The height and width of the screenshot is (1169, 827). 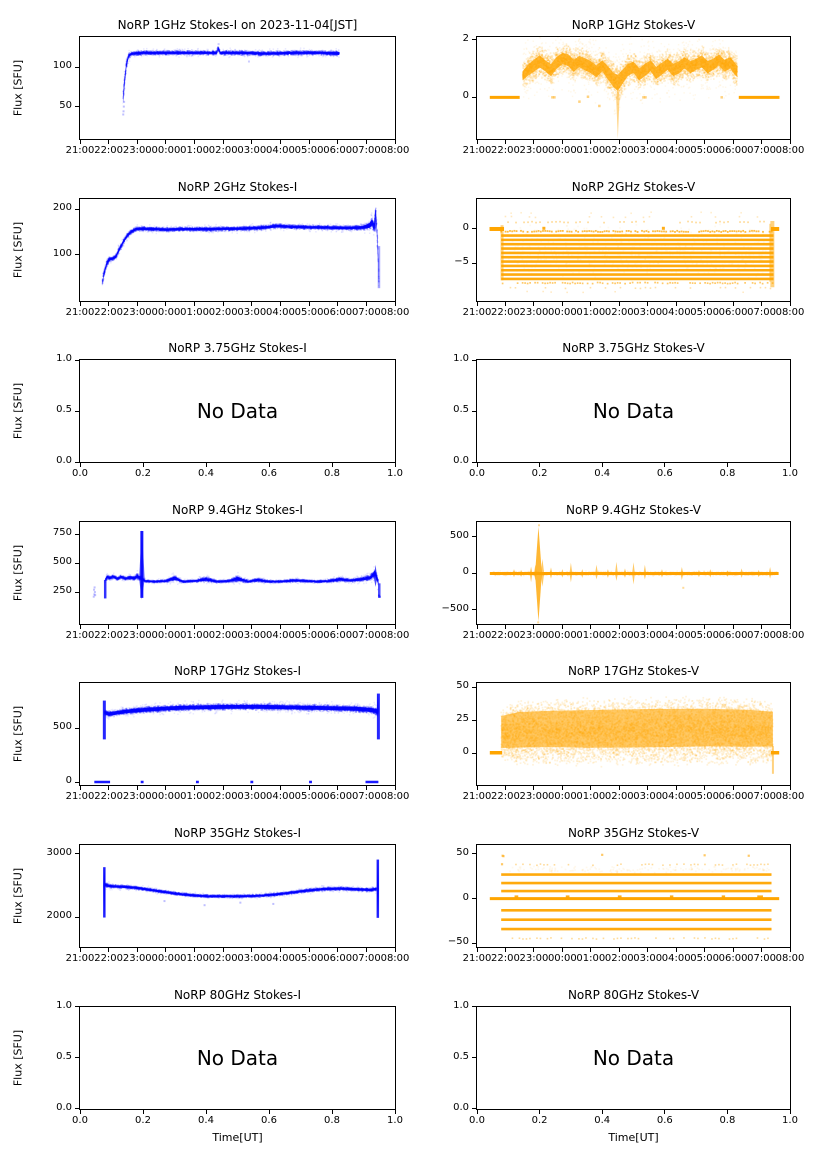 What do you see at coordinates (733, 150) in the screenshot?
I see `x-tick-label: 06:00` at bounding box center [733, 150].